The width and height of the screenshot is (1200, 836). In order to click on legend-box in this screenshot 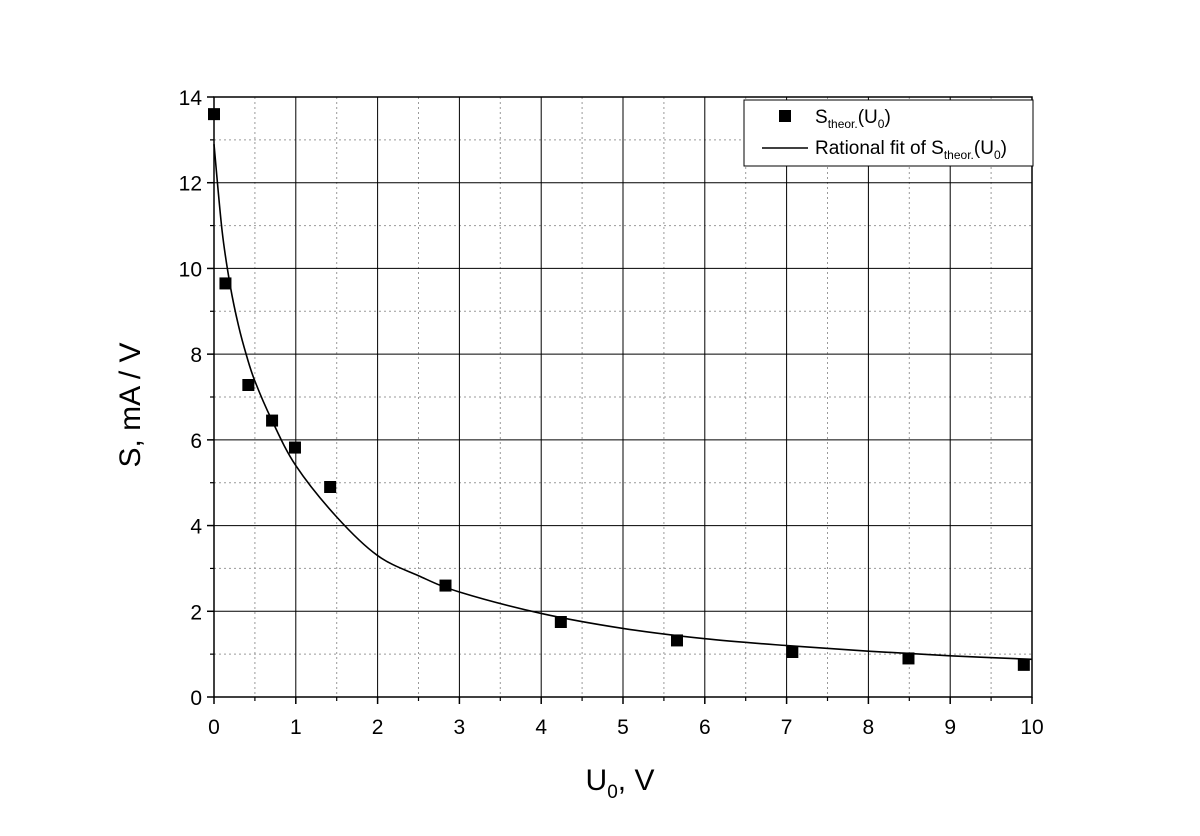, I will do `click(888, 133)`.